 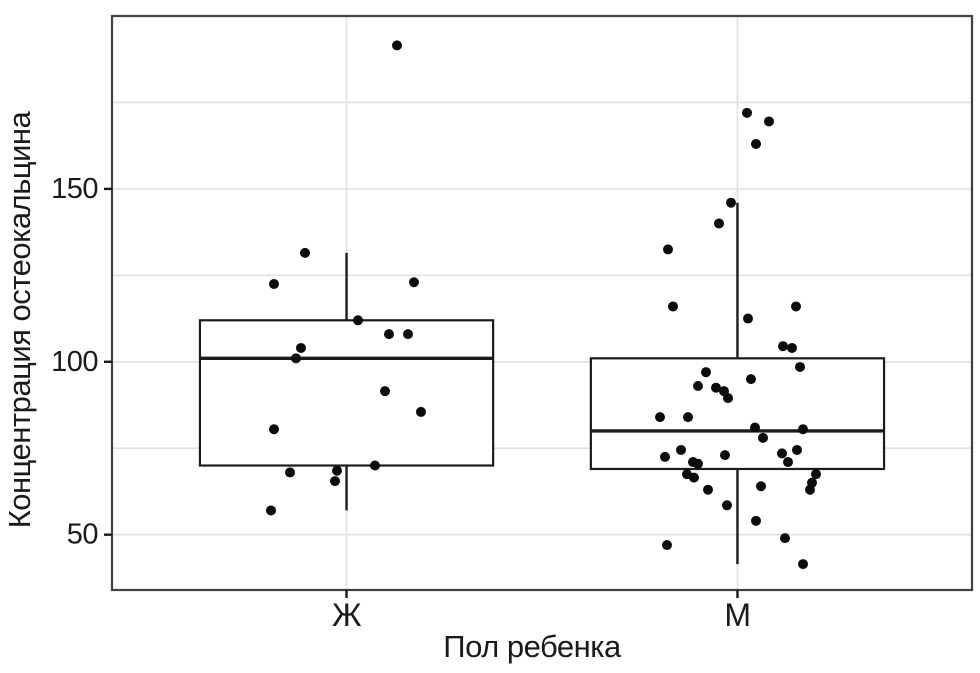 I want to click on y-tick-label: 150, so click(x=74, y=189).